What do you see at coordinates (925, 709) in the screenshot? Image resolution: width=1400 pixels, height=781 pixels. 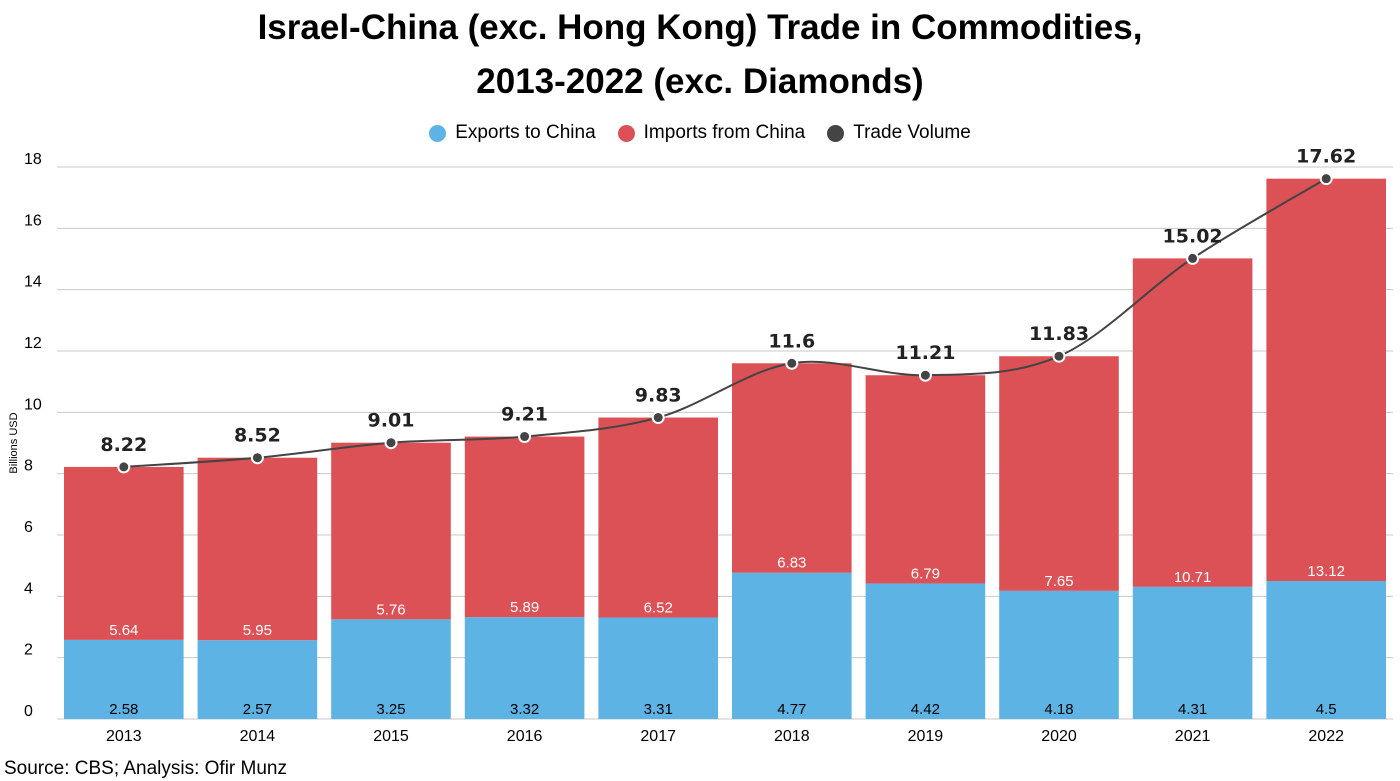 I see `data-label-exports: 4.42` at bounding box center [925, 709].